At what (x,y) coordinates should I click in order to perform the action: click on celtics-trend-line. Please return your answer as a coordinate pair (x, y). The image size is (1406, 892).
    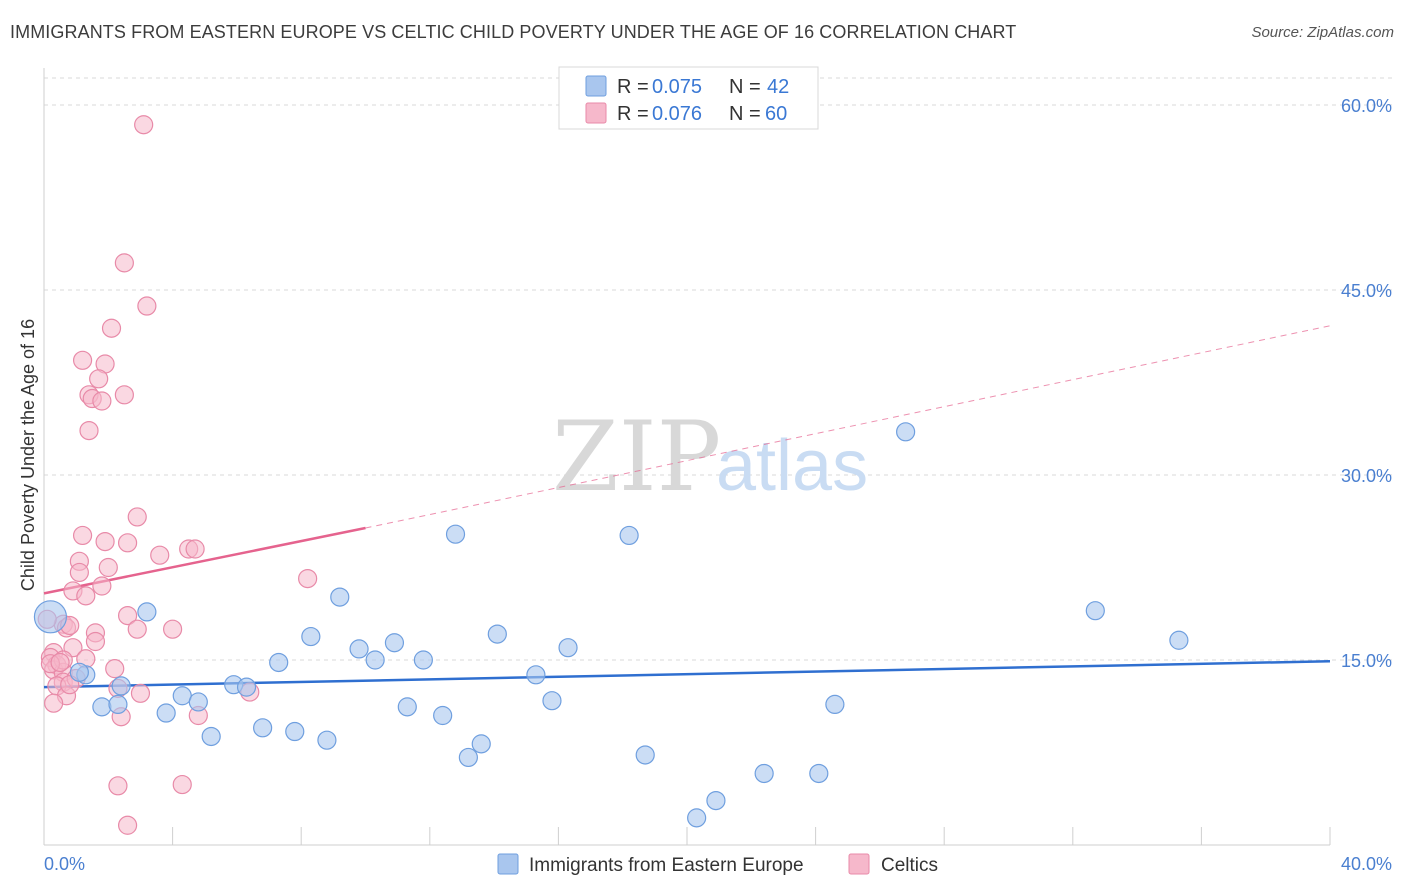
    Looking at the image, I should click on (204, 560).